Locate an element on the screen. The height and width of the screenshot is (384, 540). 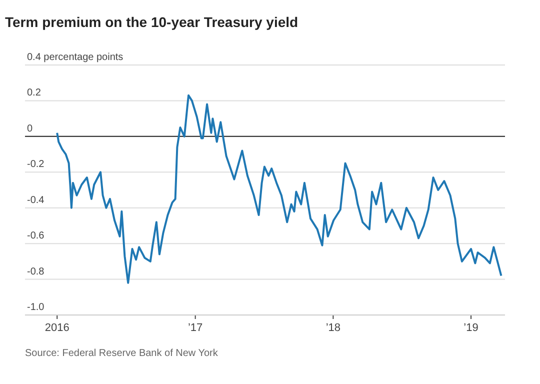
y-tick-label: 0.2 is located at coordinates (34, 93).